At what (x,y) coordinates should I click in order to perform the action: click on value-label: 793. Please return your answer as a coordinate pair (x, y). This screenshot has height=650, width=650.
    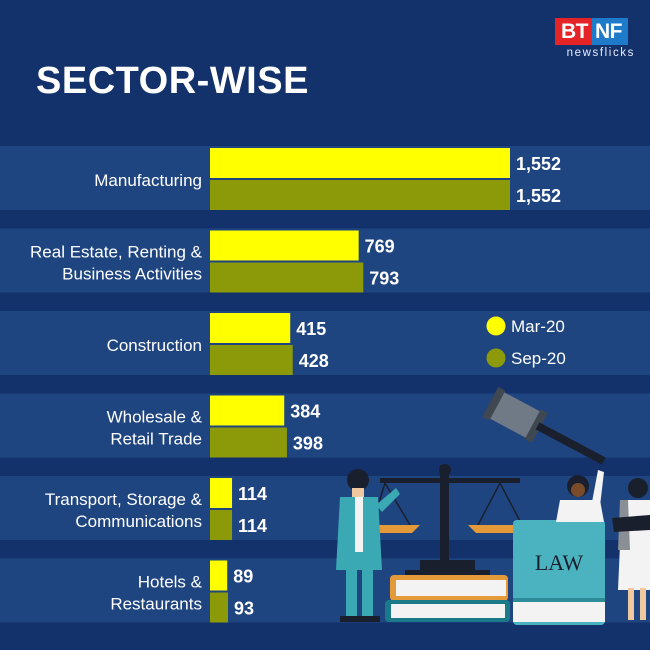
    Looking at the image, I should click on (384, 279).